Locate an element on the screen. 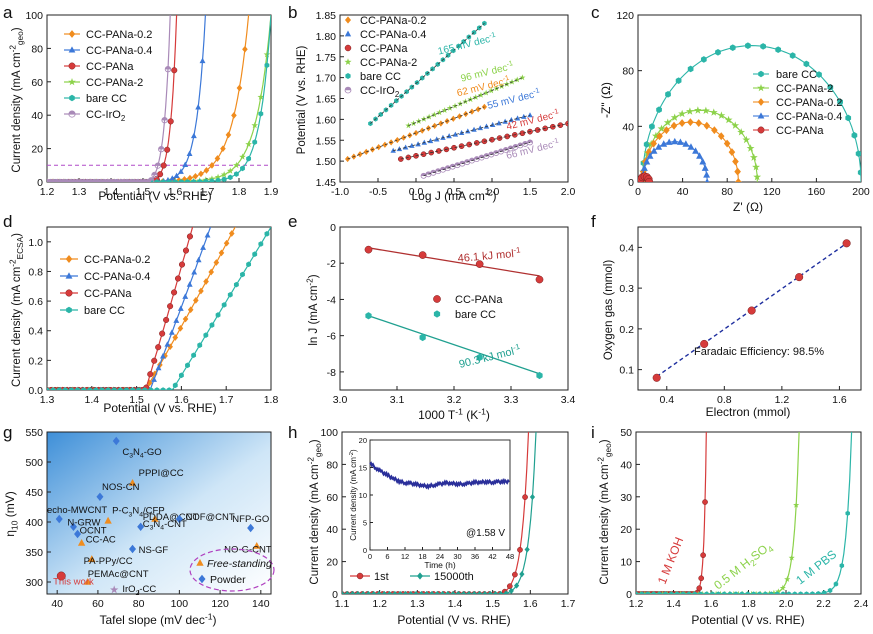 The height and width of the screenshot is (634, 873). x-tick-label: 3.0 is located at coordinates (340, 400).